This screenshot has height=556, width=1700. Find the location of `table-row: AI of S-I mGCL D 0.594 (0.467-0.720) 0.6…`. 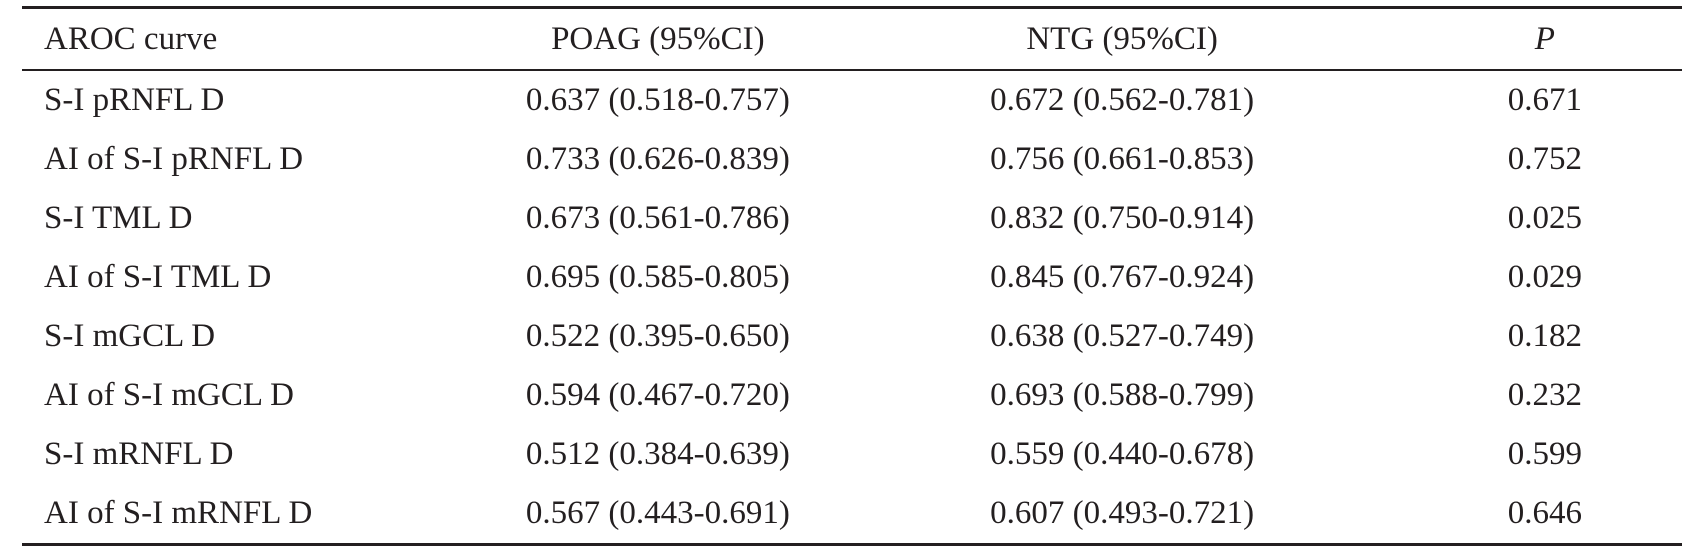

table-row: AI of S-I mGCL D 0.594 (0.467-0.720) 0.6… is located at coordinates (852, 395).